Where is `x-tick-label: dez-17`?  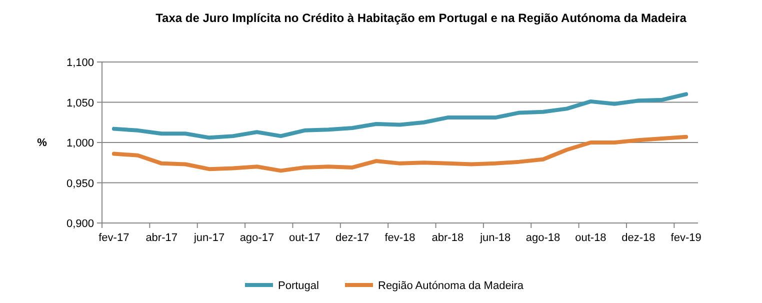 x-tick-label: dez-17 is located at coordinates (353, 238).